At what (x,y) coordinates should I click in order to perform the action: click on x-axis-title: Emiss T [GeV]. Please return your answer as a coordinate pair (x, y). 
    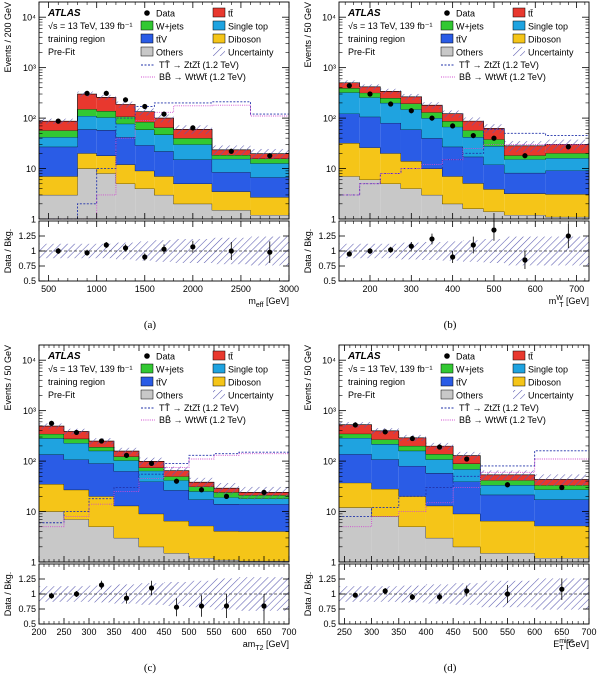
    Looking at the image, I should click on (571, 645).